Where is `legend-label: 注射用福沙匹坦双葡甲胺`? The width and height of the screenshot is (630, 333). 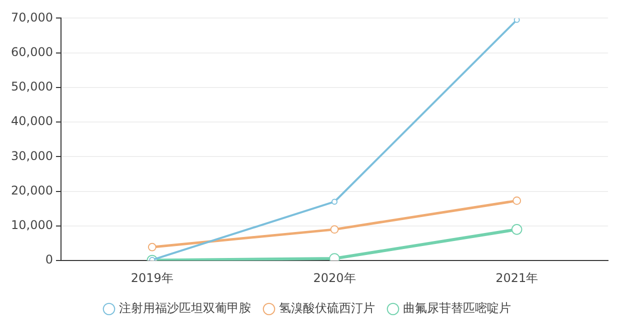 legend-label: 注射用福沙匹坦双葡甲胺 is located at coordinates (185, 308).